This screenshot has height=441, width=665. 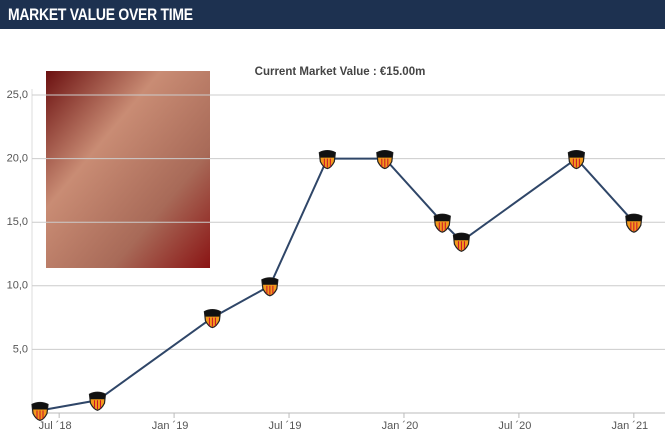 I want to click on x-tick-label: Jan ´20, so click(x=400, y=426).